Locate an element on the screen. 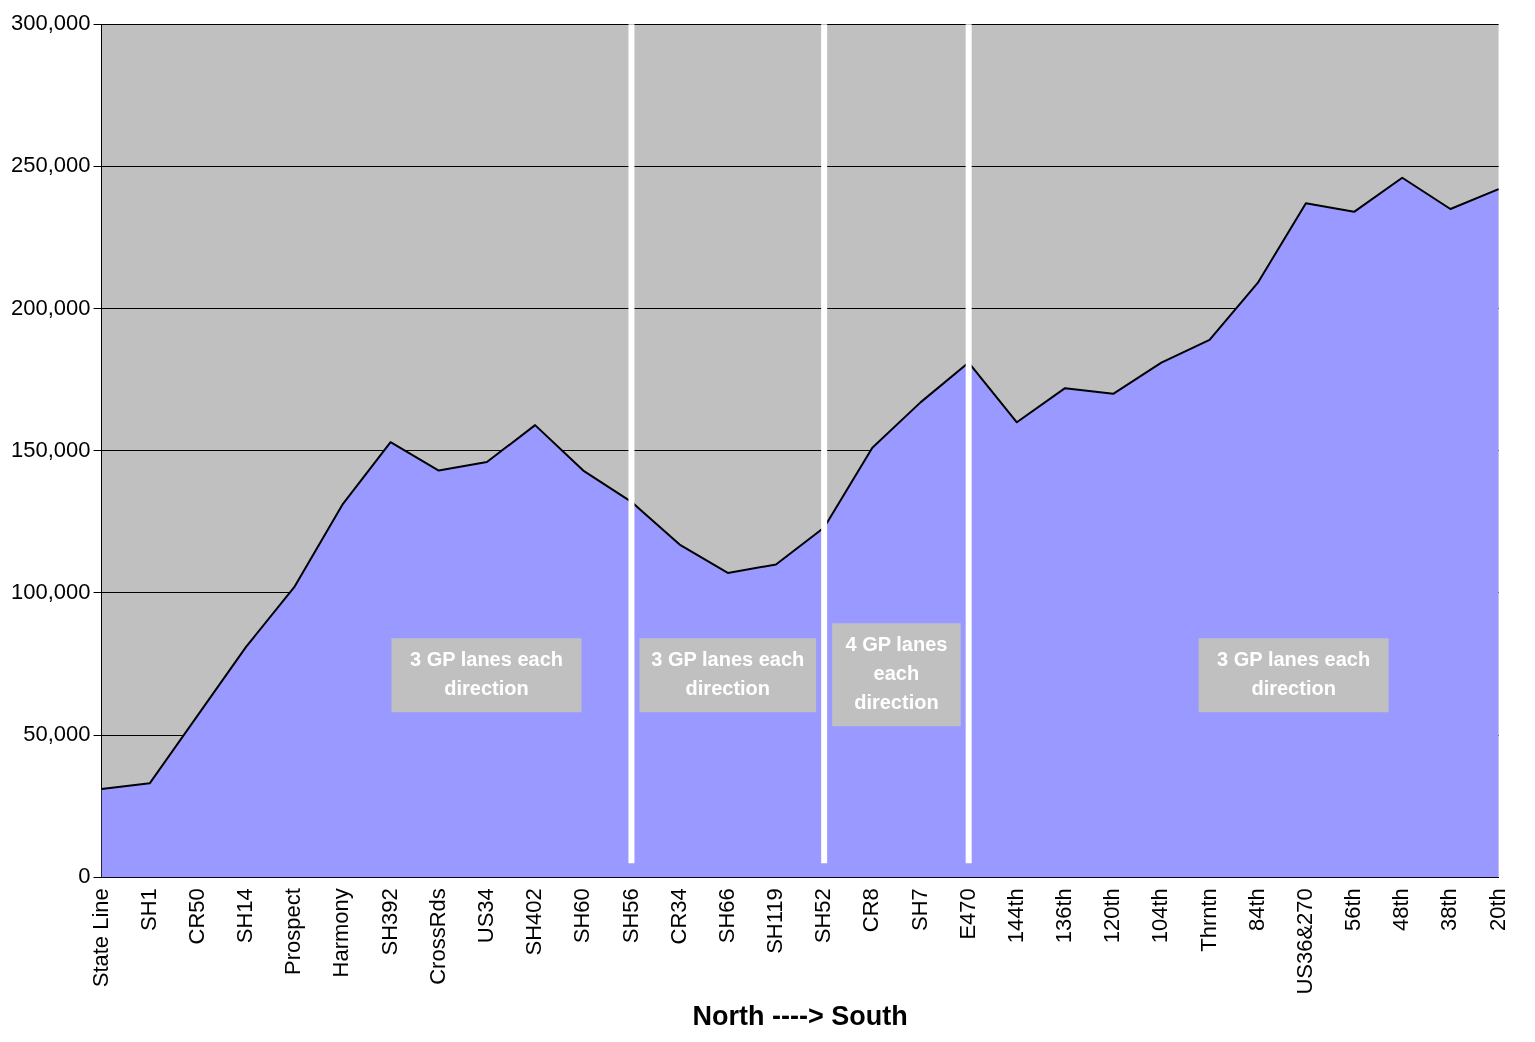 This screenshot has width=1535, height=1042. x-tick-label: 104th is located at coordinates (1160, 916).